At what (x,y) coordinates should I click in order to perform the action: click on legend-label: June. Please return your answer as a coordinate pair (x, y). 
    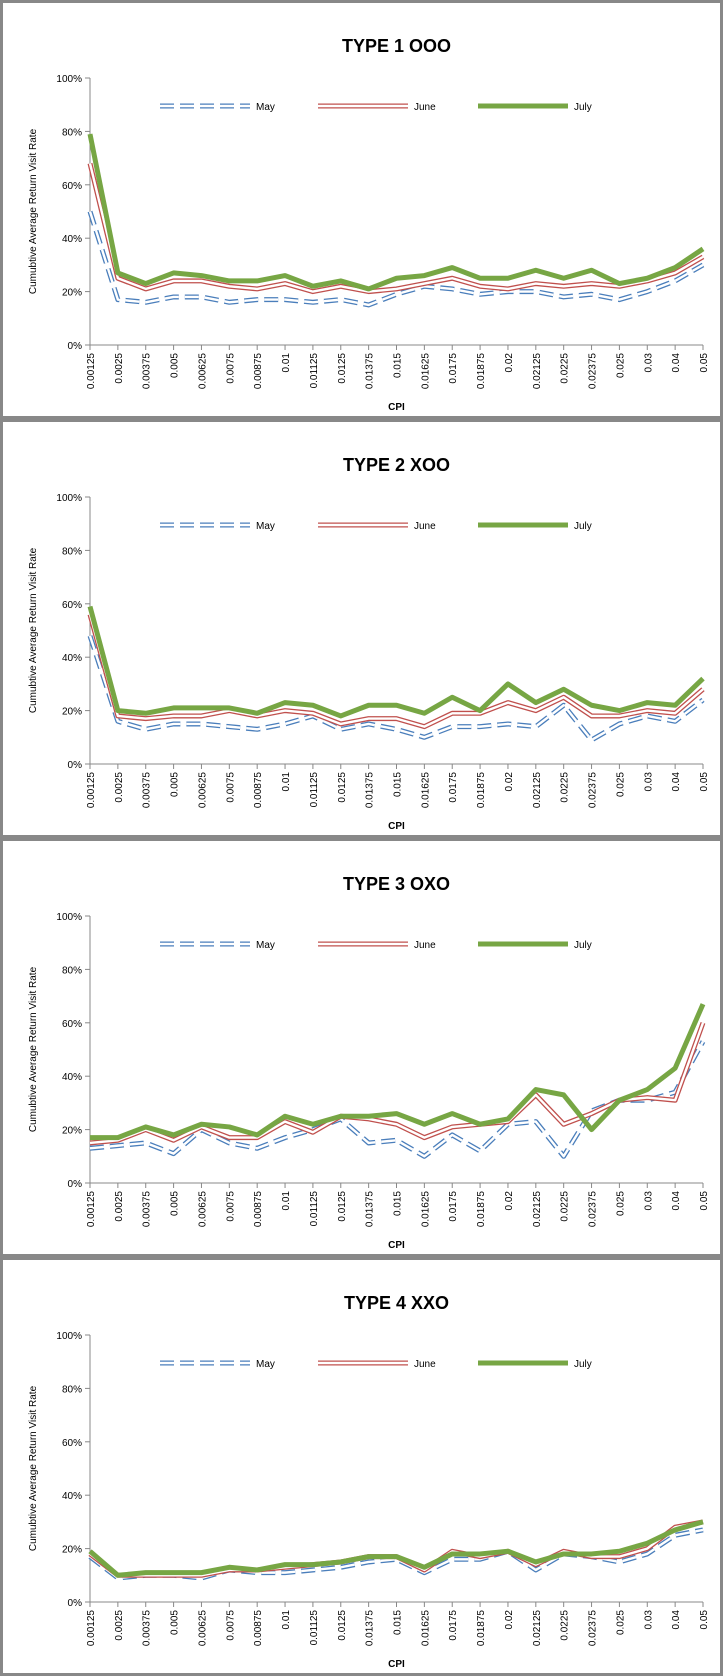
    Looking at the image, I should click on (425, 526).